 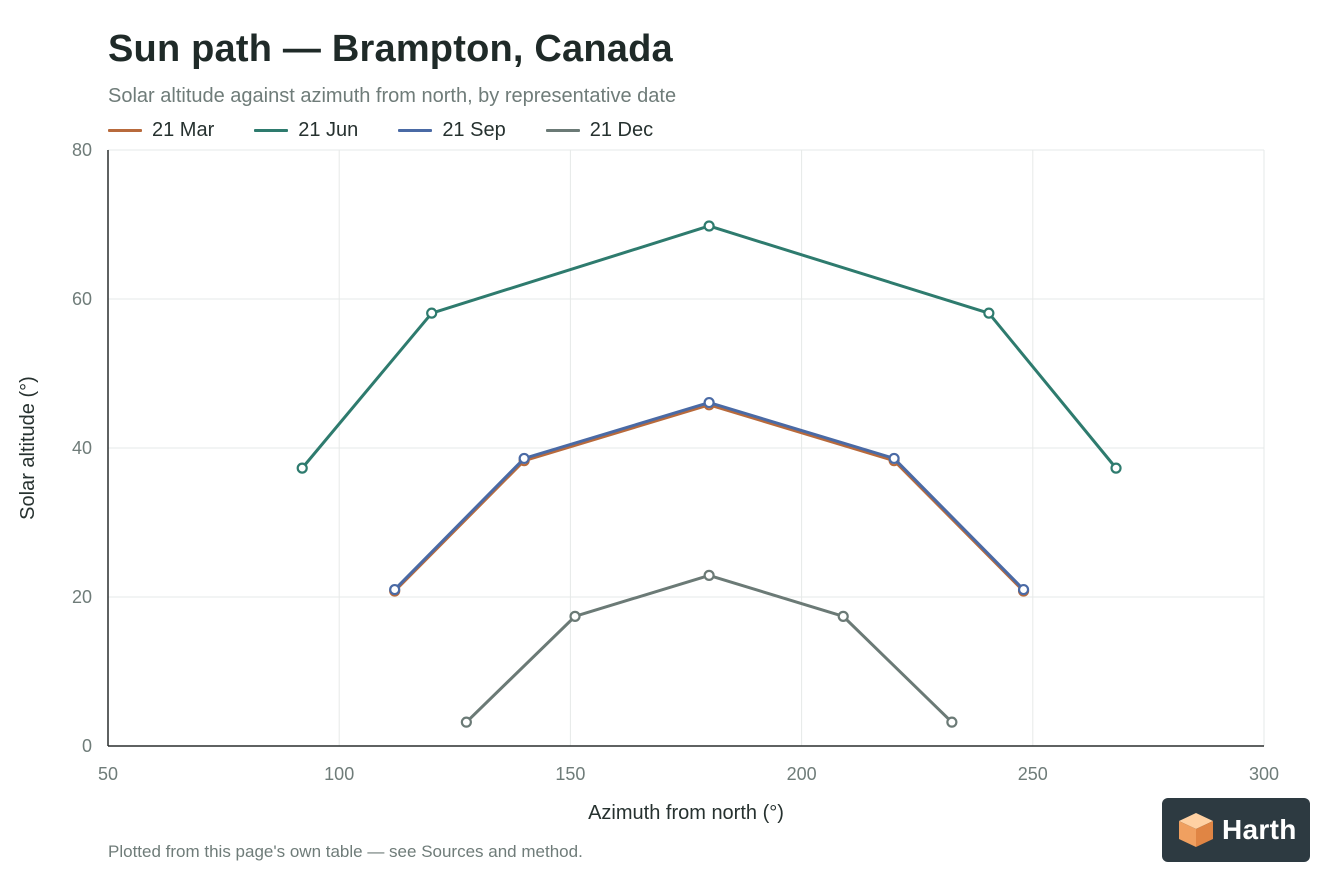 I want to click on legend-label-21-dec: 21 Dec, so click(x=621, y=130).